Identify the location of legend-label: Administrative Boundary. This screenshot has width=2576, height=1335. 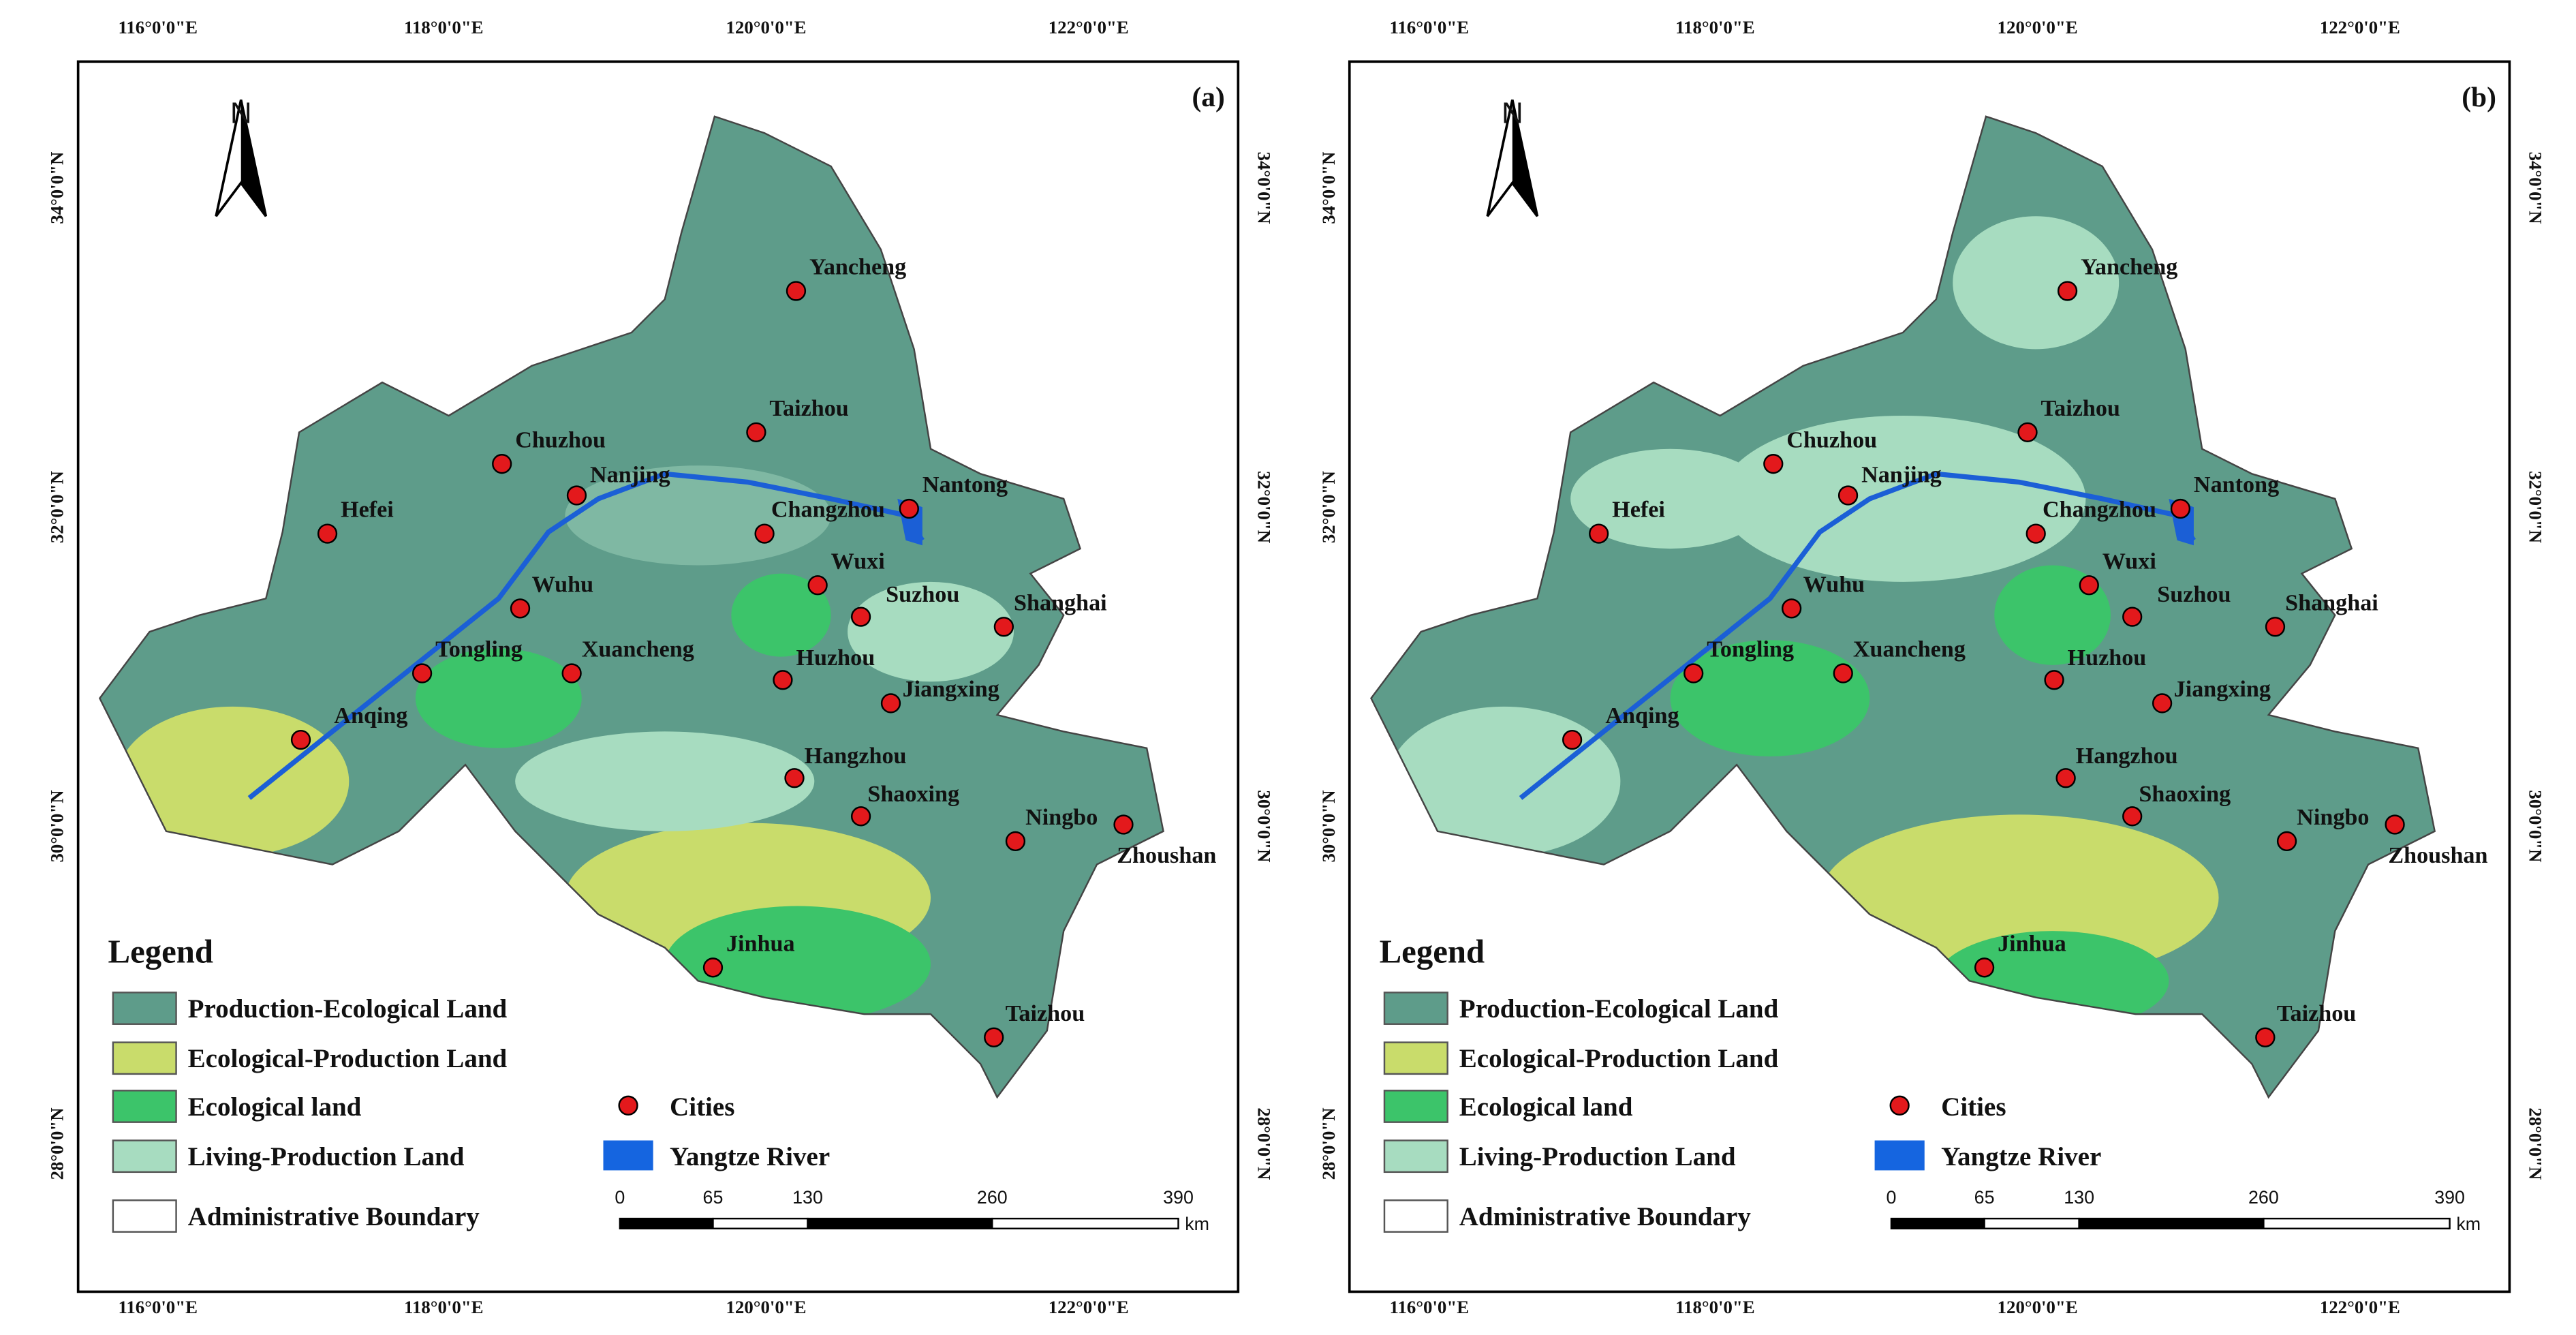
(334, 1216).